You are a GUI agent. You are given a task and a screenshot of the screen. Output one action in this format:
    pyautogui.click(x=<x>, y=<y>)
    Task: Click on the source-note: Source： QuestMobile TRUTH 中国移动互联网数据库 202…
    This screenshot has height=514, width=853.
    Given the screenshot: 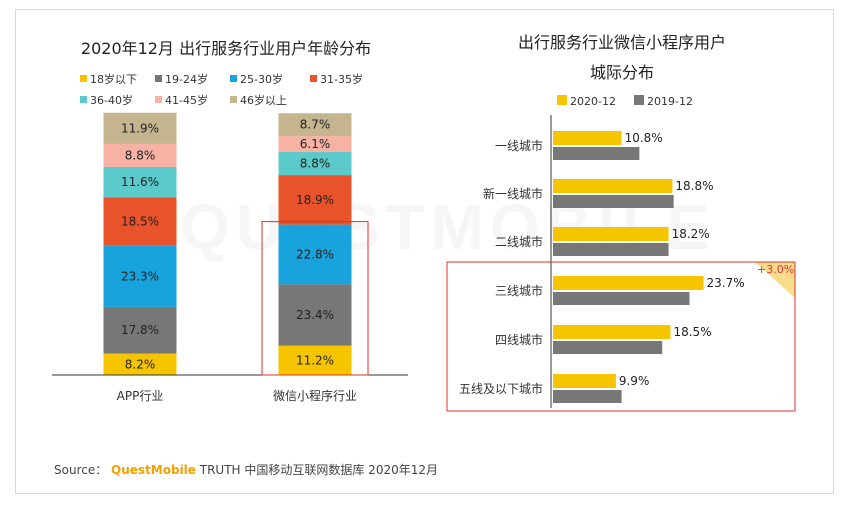 What is the action you would take?
    pyautogui.click(x=246, y=469)
    